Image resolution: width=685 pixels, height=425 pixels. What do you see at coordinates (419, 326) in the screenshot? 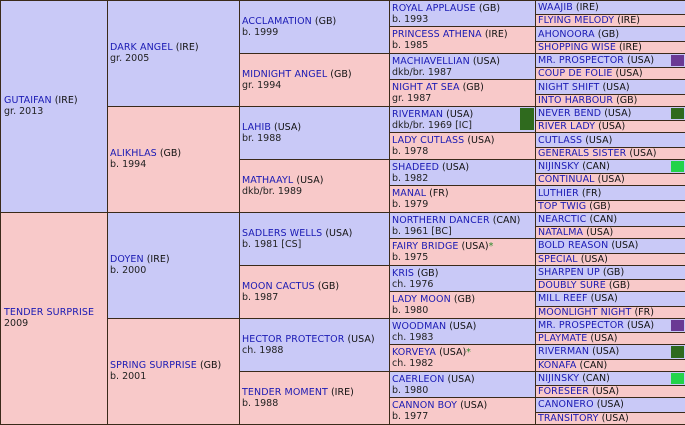
I see `horse-name-link: WOODMAN` at bounding box center [419, 326].